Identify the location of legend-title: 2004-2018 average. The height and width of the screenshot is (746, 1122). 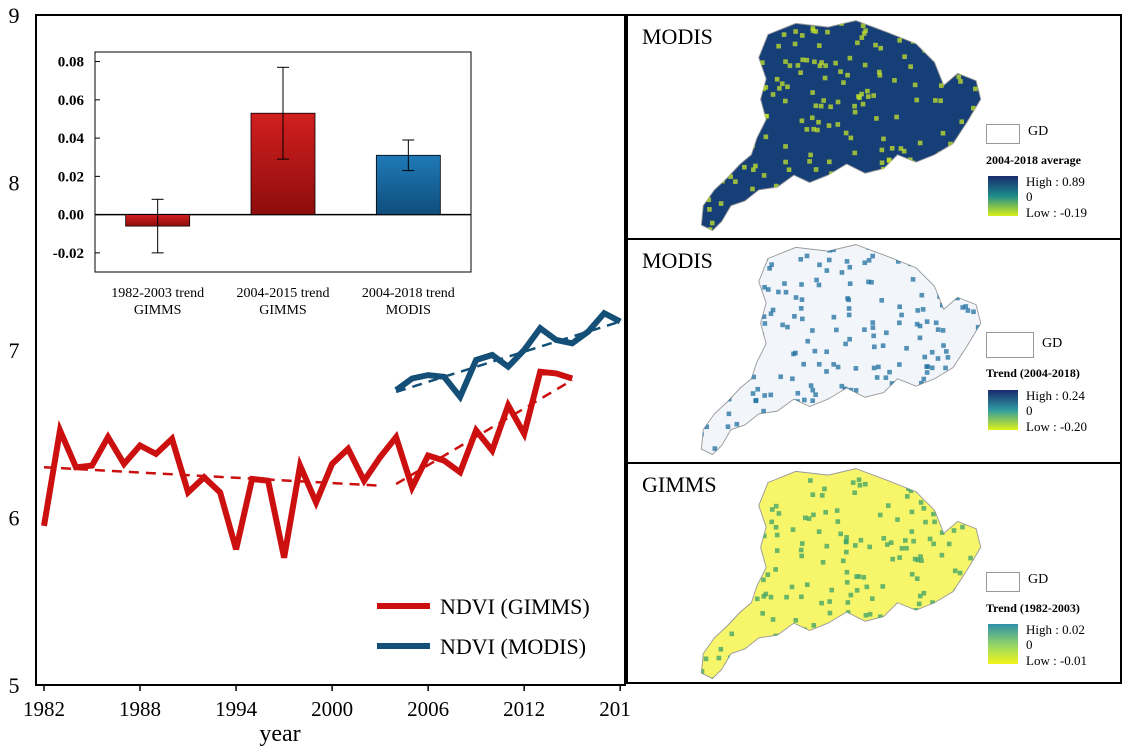
(1033, 160).